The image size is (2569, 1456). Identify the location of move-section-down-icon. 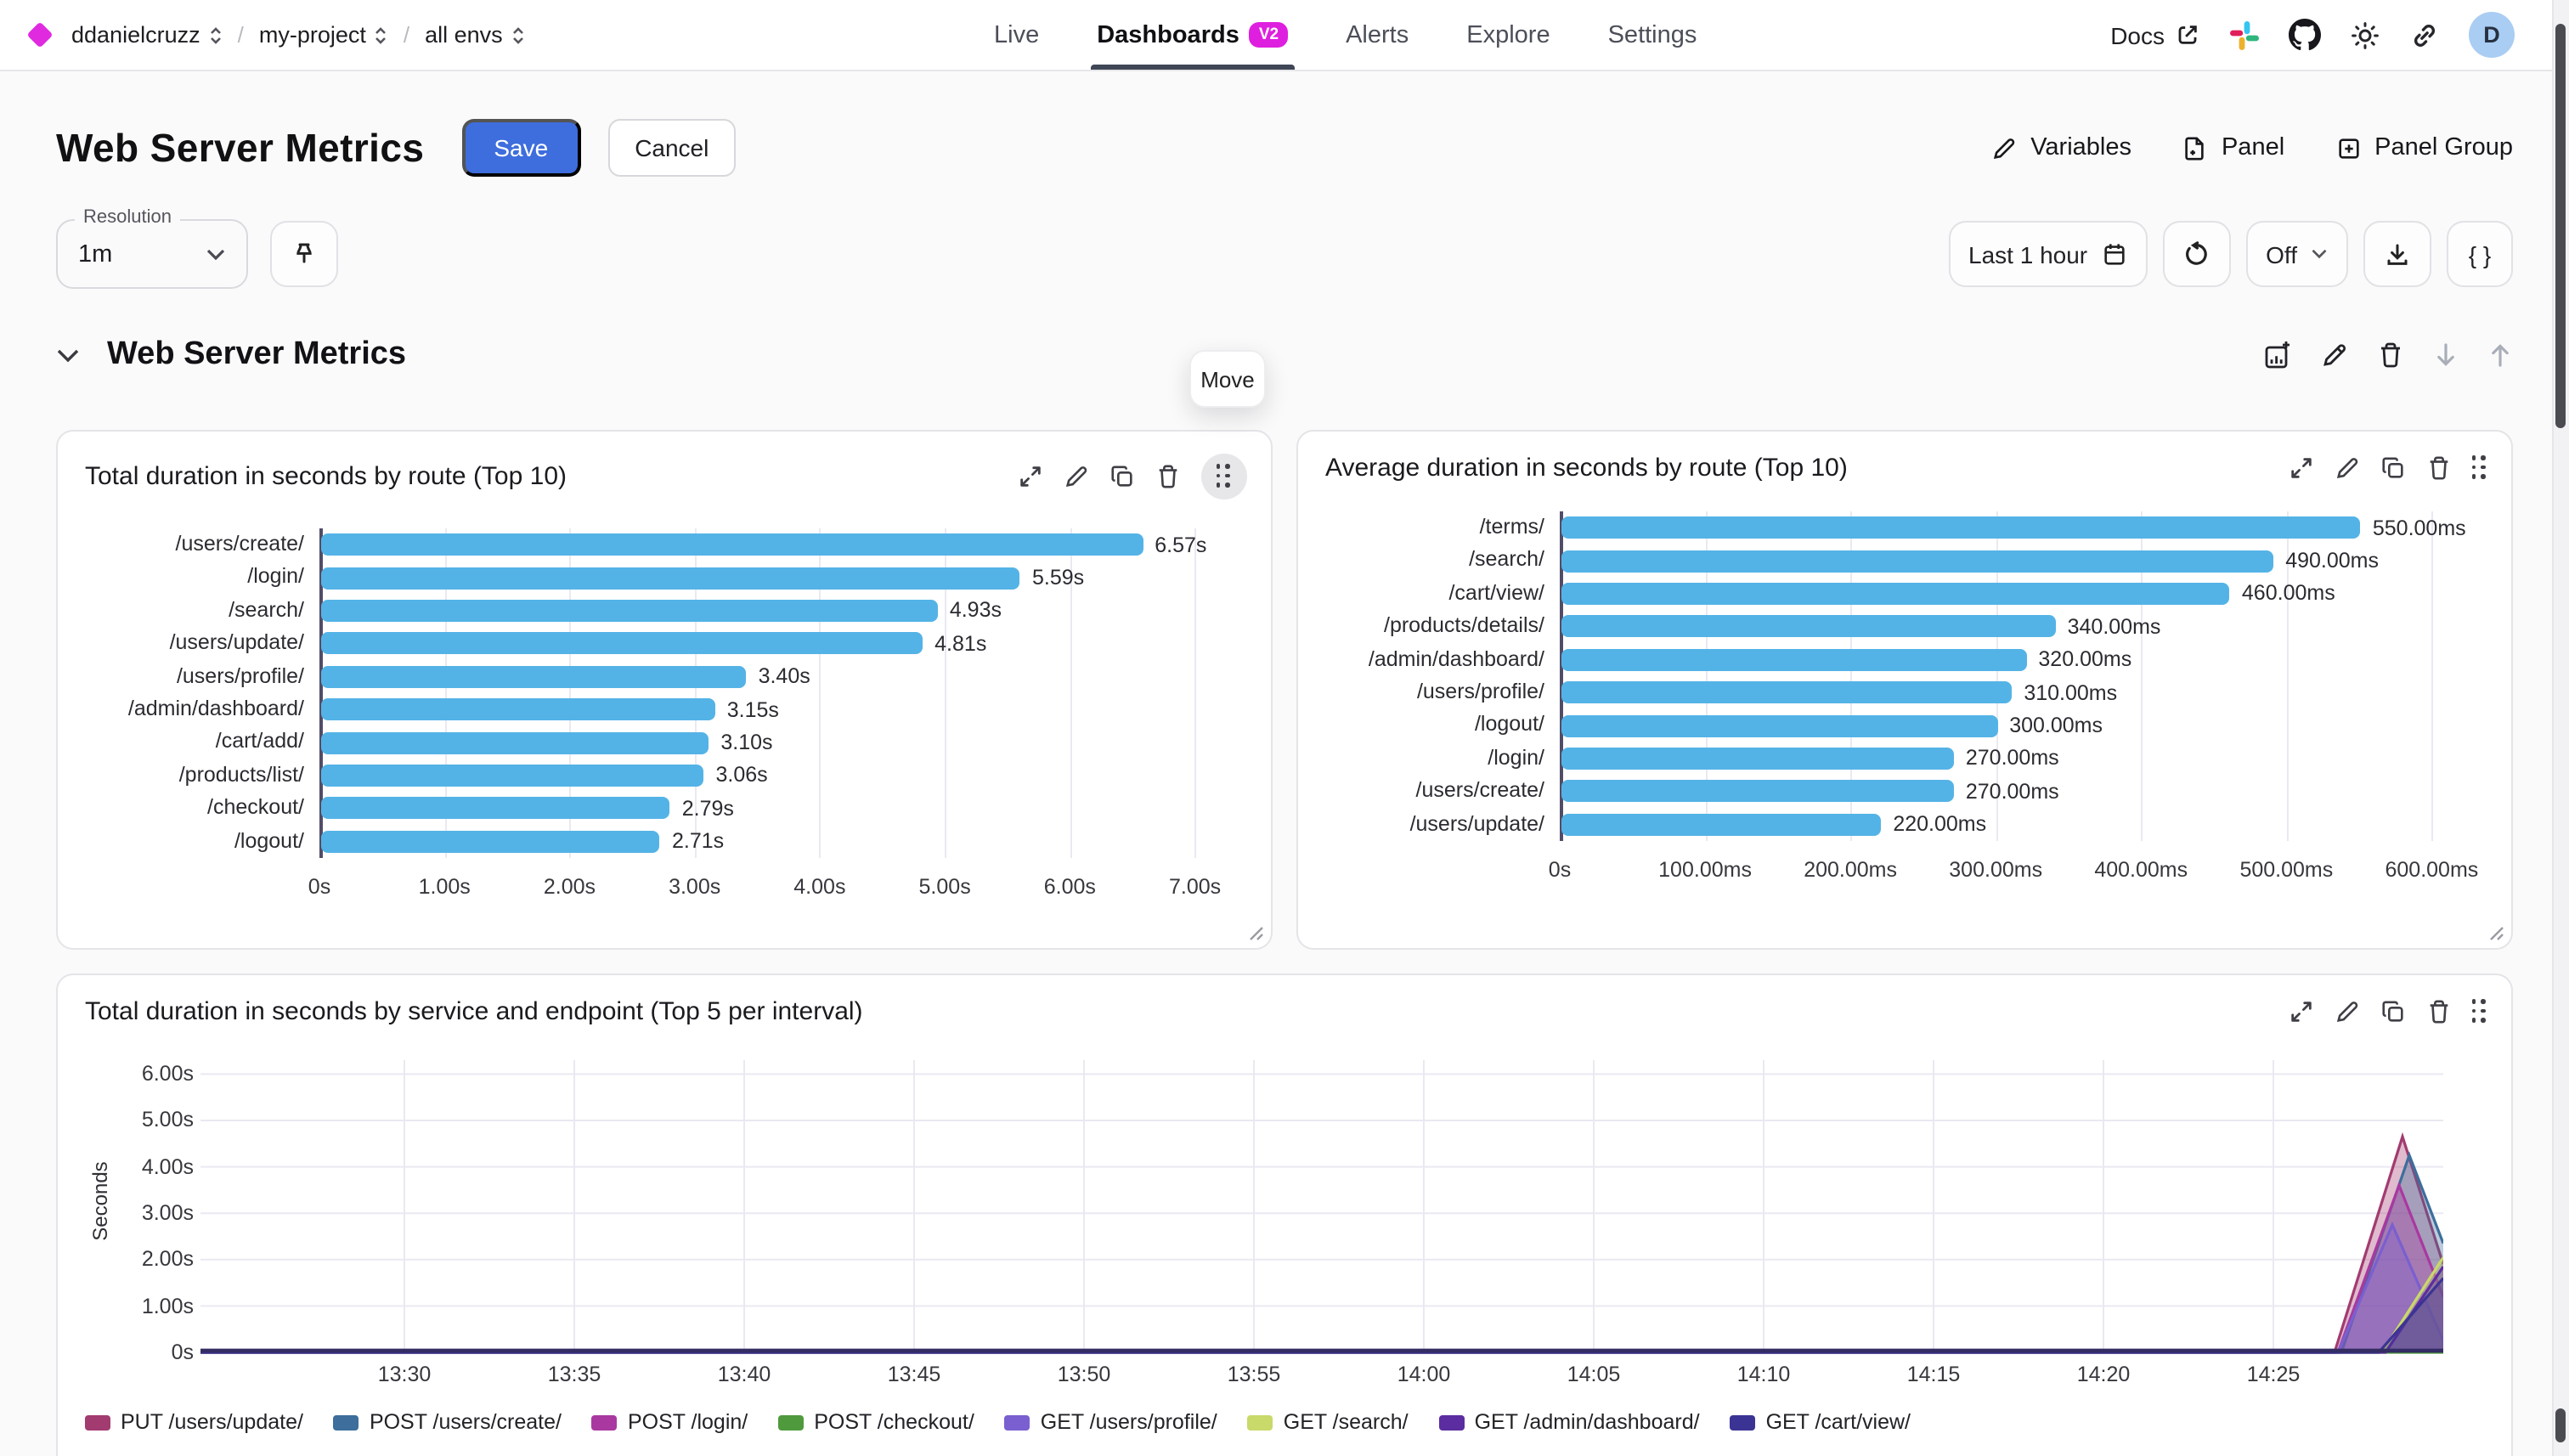
(2446, 355).